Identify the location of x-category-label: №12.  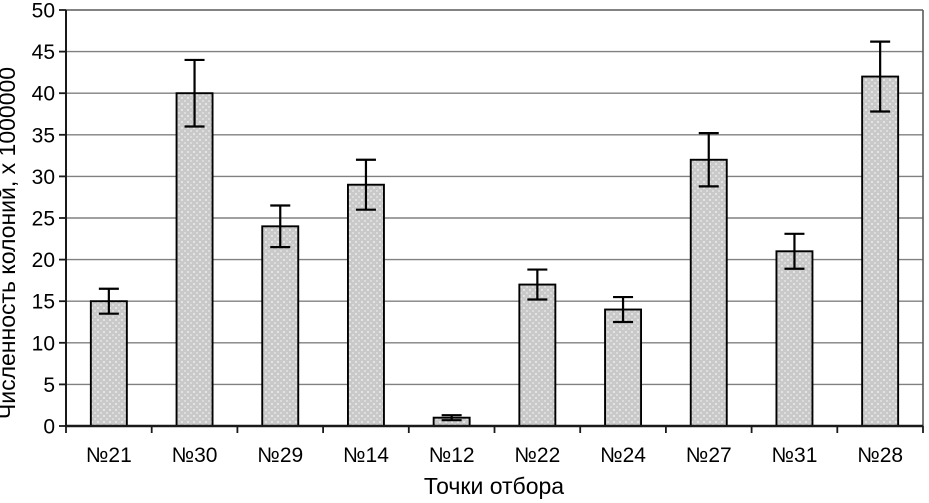
(452, 455).